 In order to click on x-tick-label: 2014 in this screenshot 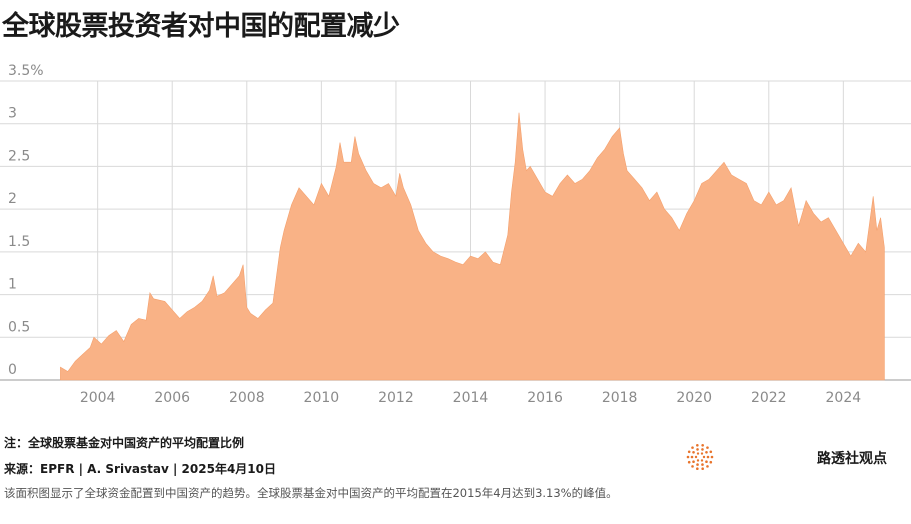, I will do `click(471, 398)`.